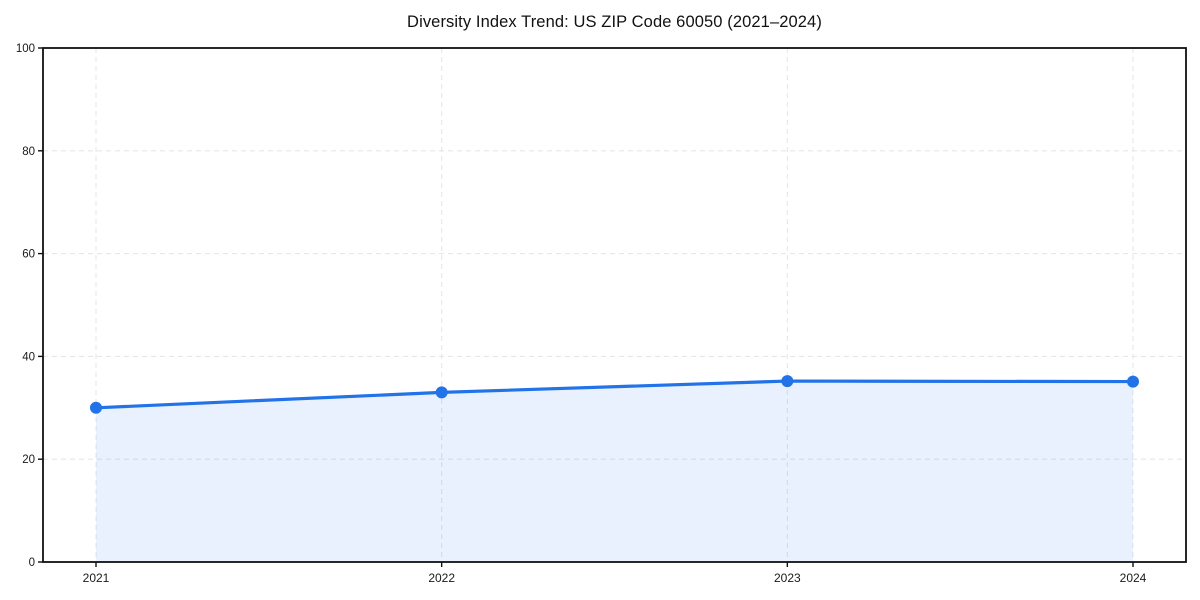 The height and width of the screenshot is (600, 1200). What do you see at coordinates (32, 563) in the screenshot?
I see `y-tick-label: 0` at bounding box center [32, 563].